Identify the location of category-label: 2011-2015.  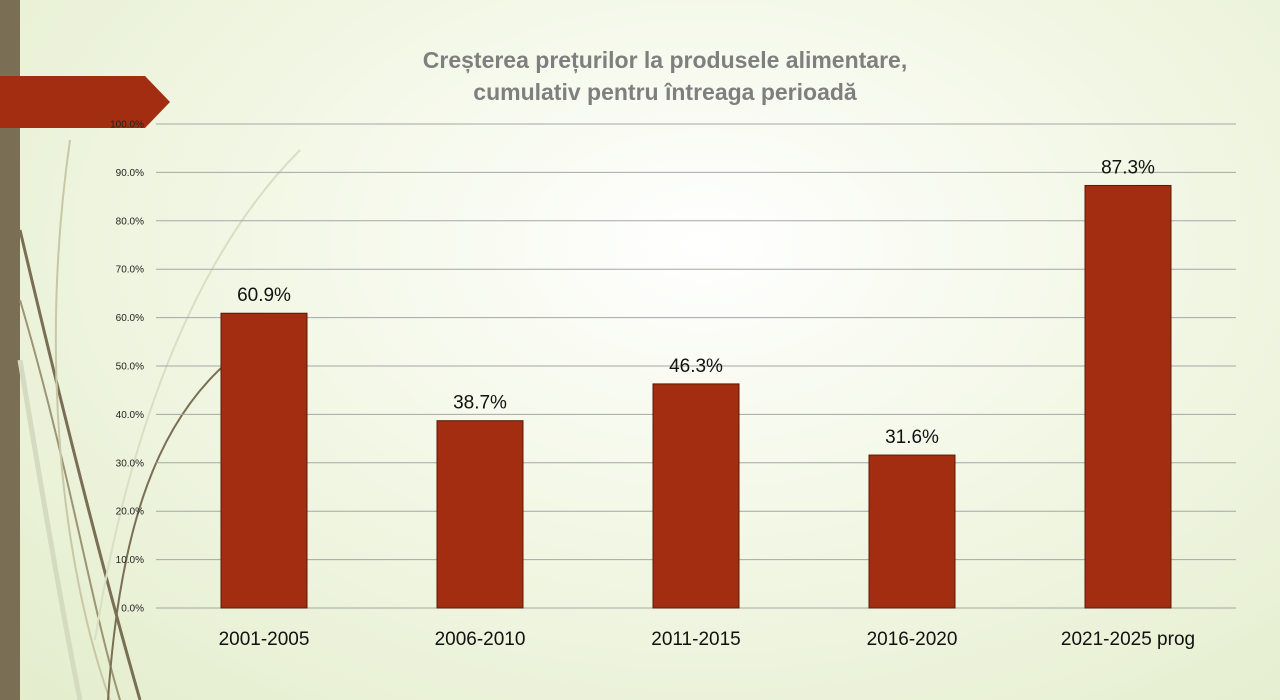
(695, 639).